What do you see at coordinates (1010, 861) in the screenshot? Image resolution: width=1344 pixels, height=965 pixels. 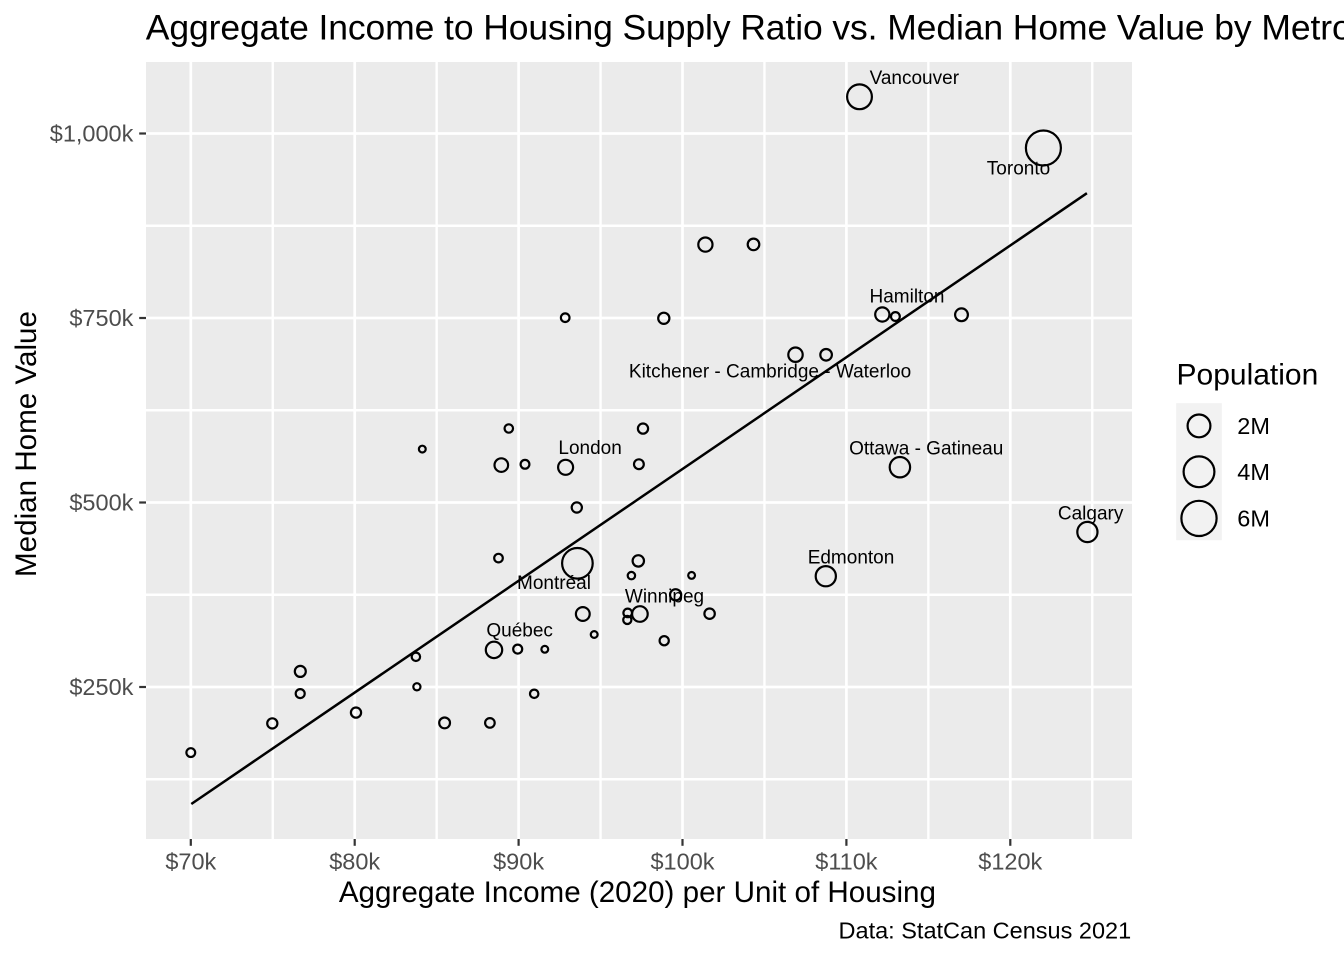 I see `svg-text: $120k` at bounding box center [1010, 861].